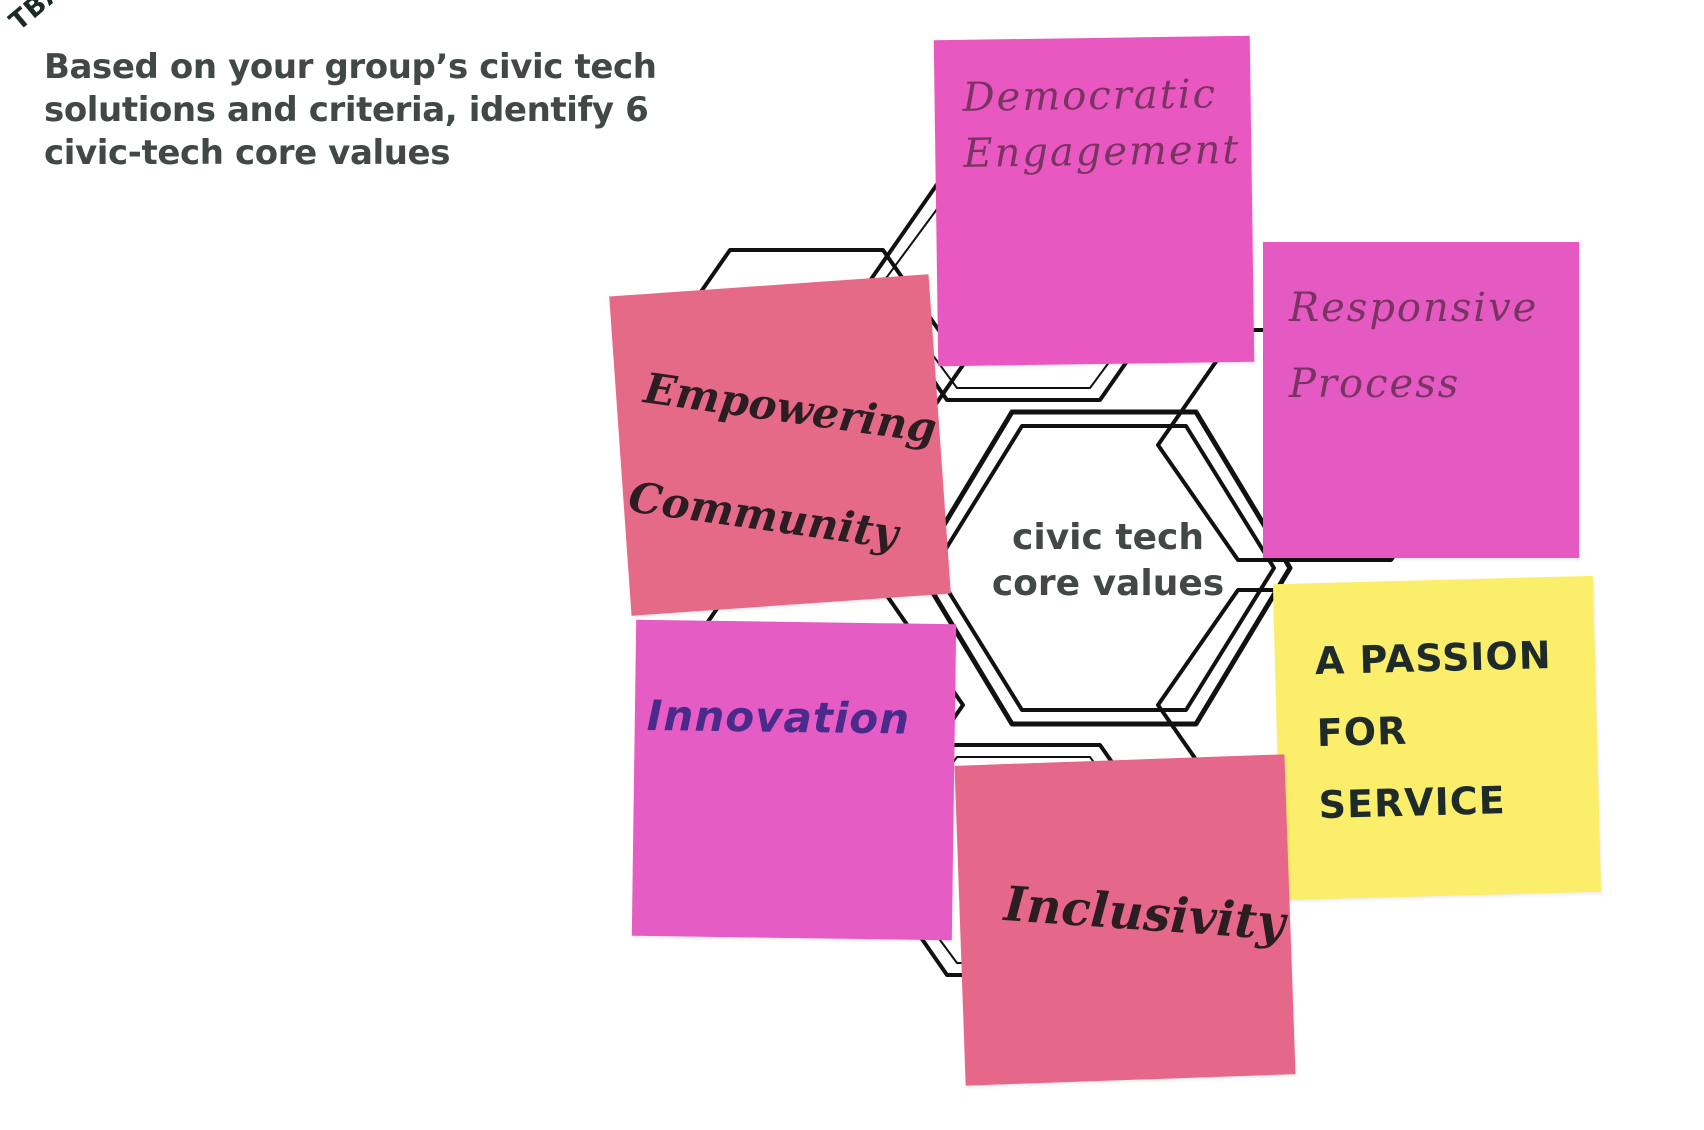 The width and height of the screenshot is (1704, 1130). I want to click on sticky-note-passion-for-service: A PASSION FOR SERVICE, so click(1437, 738).